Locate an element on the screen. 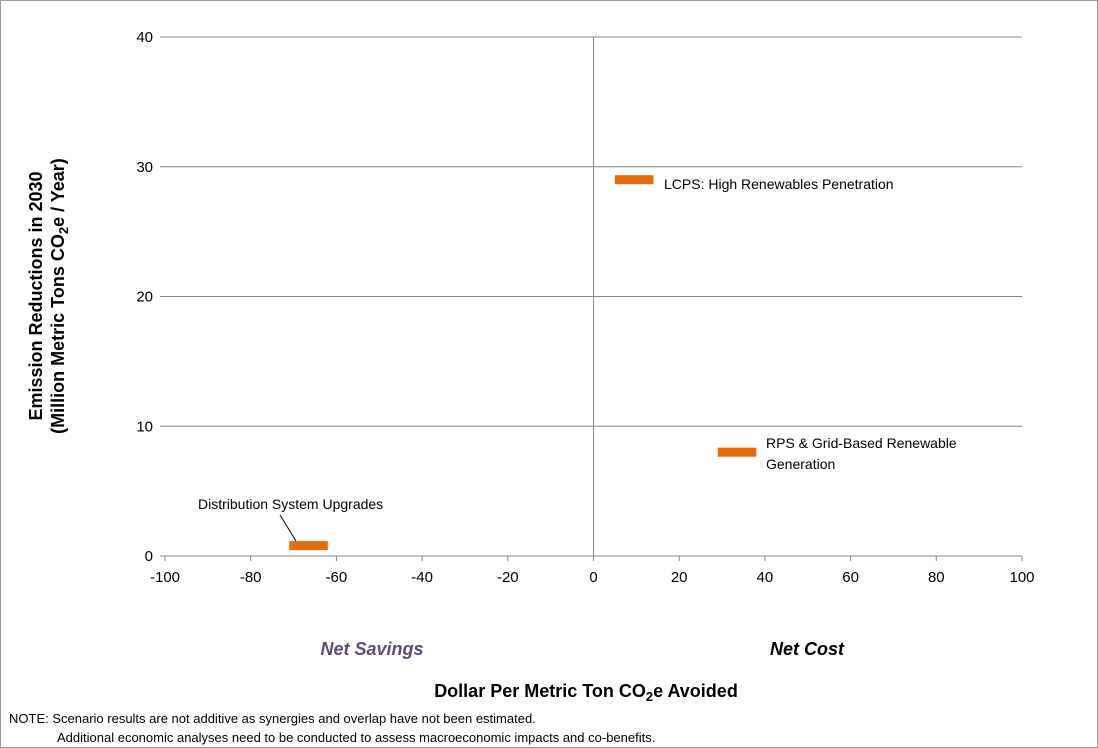  x-tick-label--100: -100 is located at coordinates (165, 577).